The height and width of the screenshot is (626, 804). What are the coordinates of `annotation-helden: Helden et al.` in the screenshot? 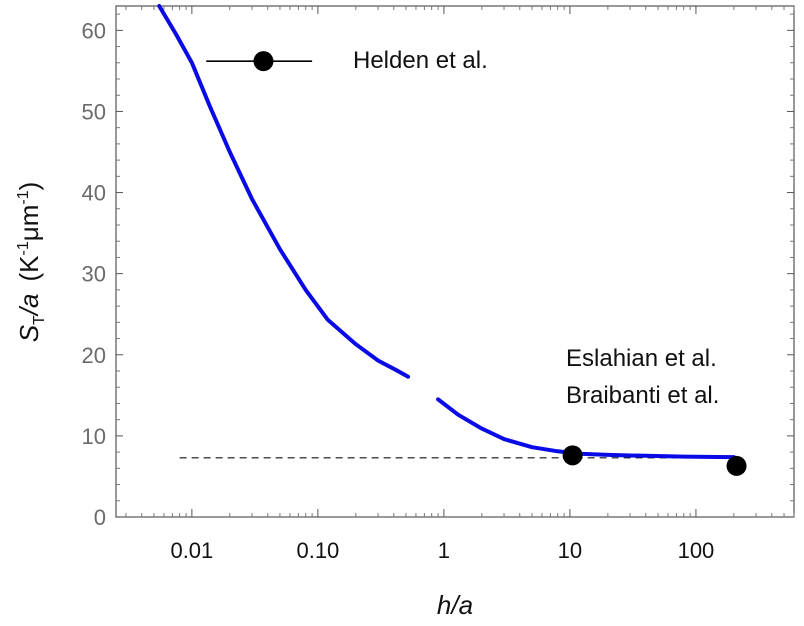 It's located at (420, 60).